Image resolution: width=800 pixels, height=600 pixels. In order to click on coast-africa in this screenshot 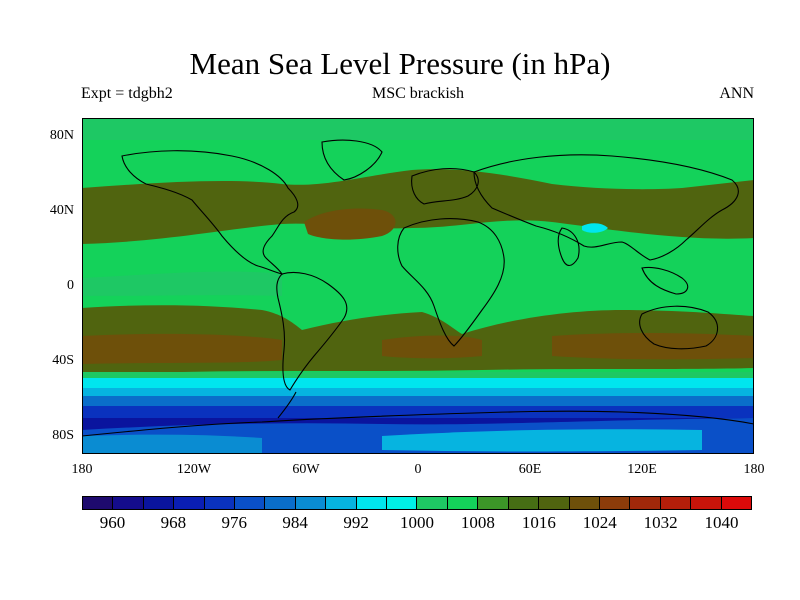, I will do `click(451, 282)`.